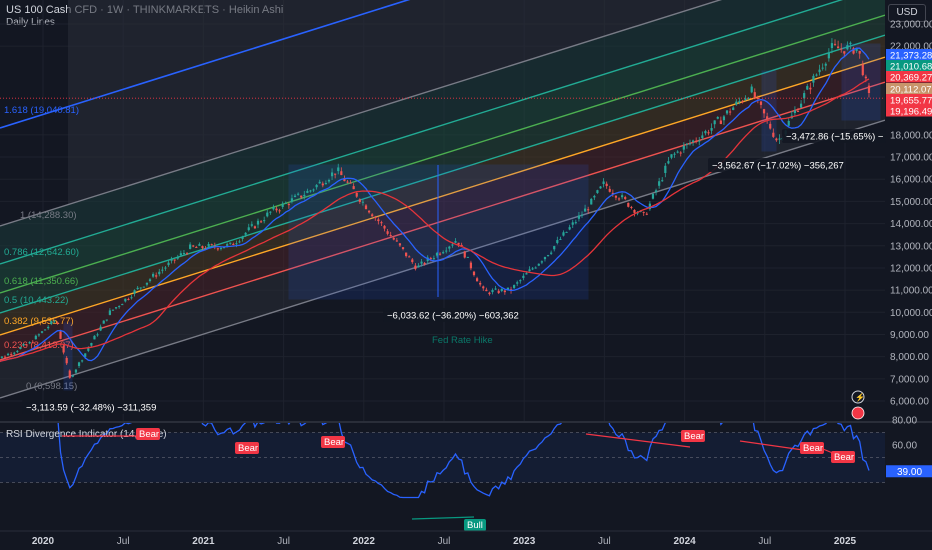  I want to click on price-tag-label: 20,112.07, so click(911, 90).